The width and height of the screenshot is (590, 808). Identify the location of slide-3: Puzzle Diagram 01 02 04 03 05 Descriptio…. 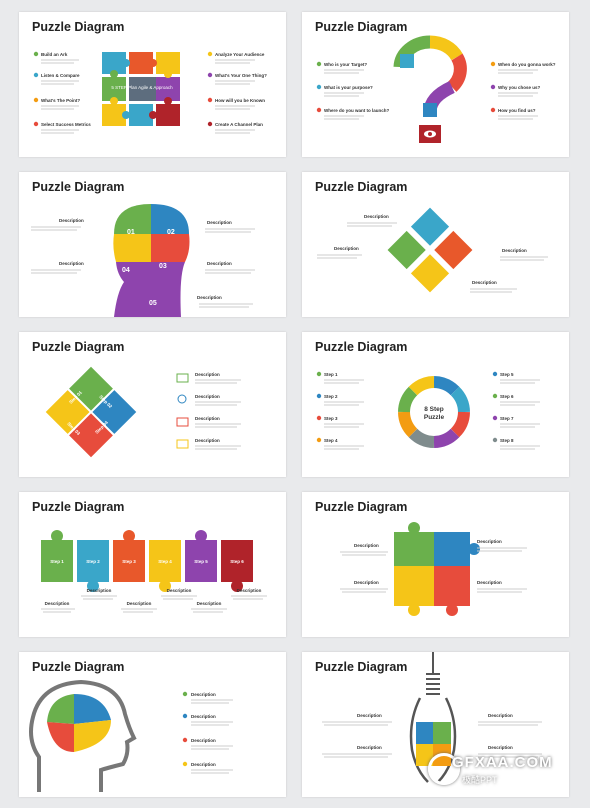
(152, 244).